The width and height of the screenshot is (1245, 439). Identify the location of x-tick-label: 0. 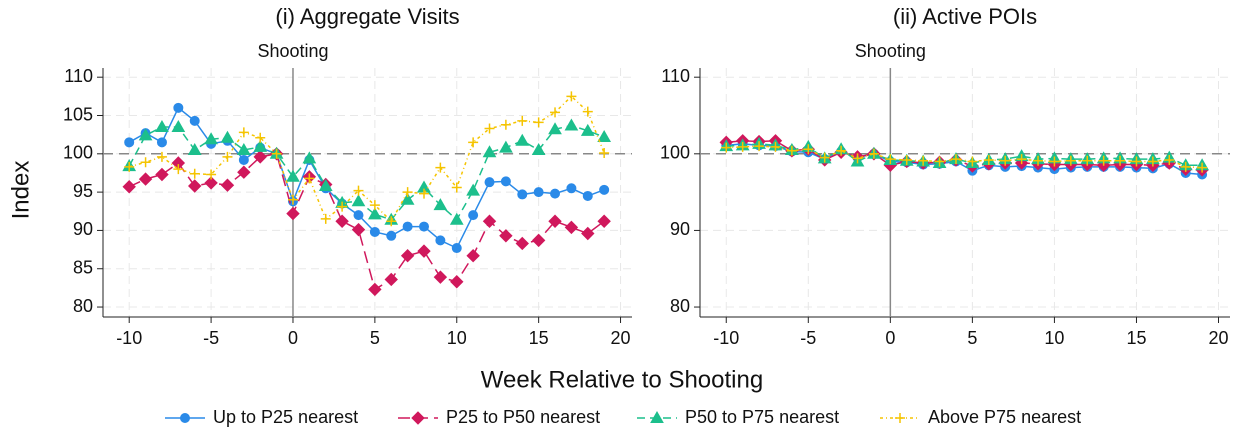
(890, 338).